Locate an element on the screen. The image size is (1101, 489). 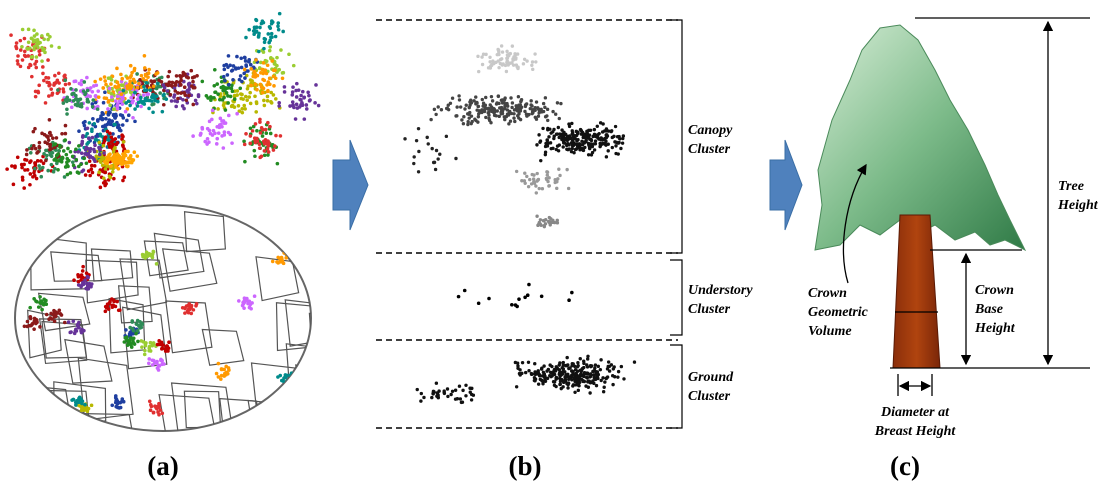
label: Base is located at coordinates (988, 309).